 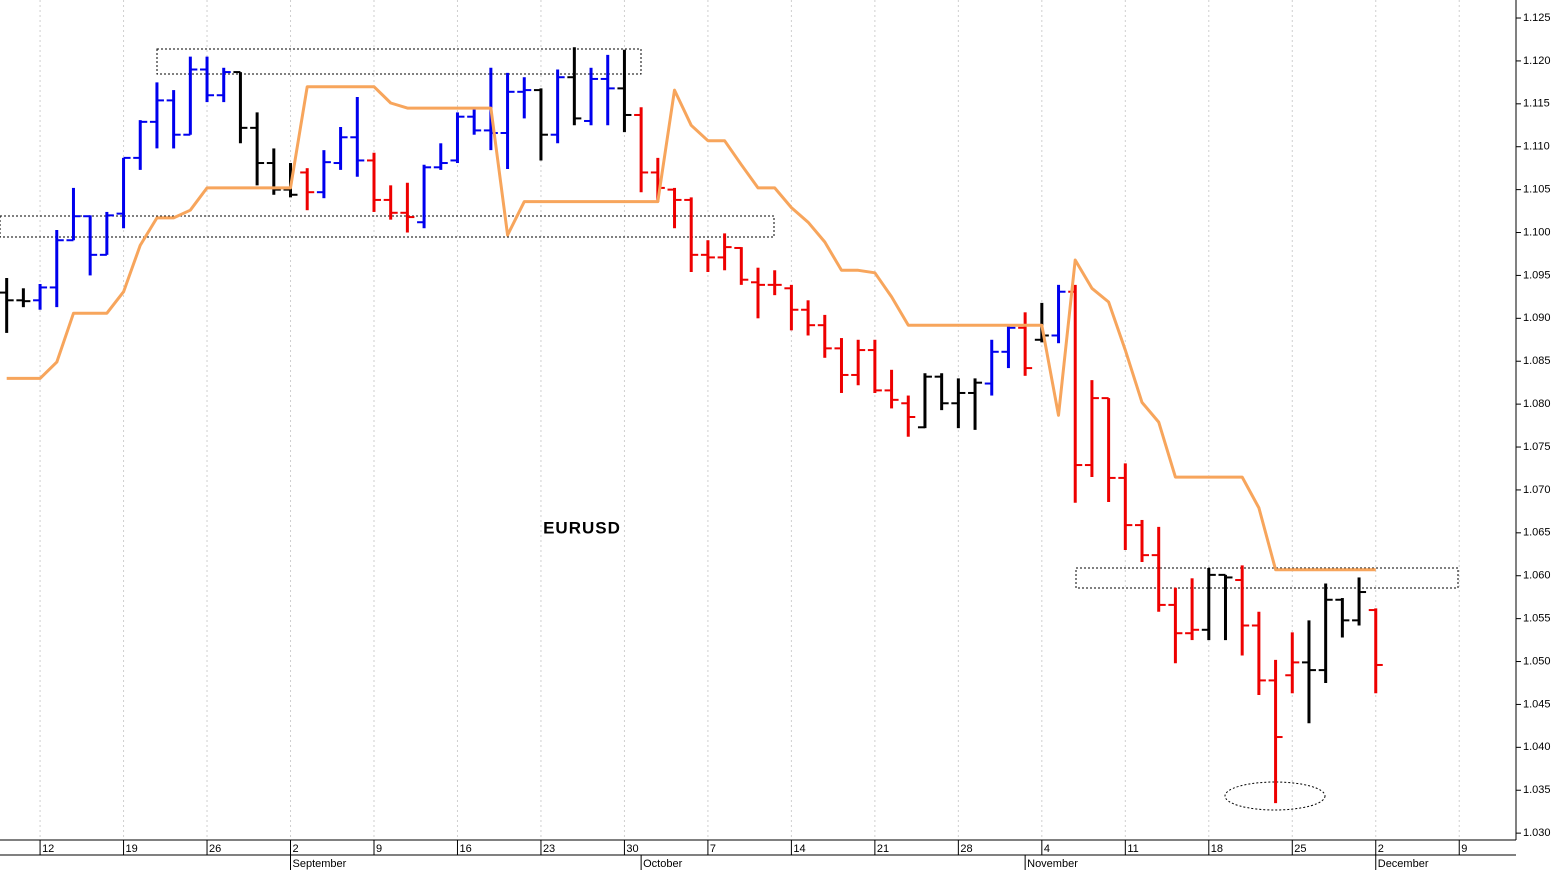 I want to click on y-tick-label: 1.030, so click(x=1537, y=833).